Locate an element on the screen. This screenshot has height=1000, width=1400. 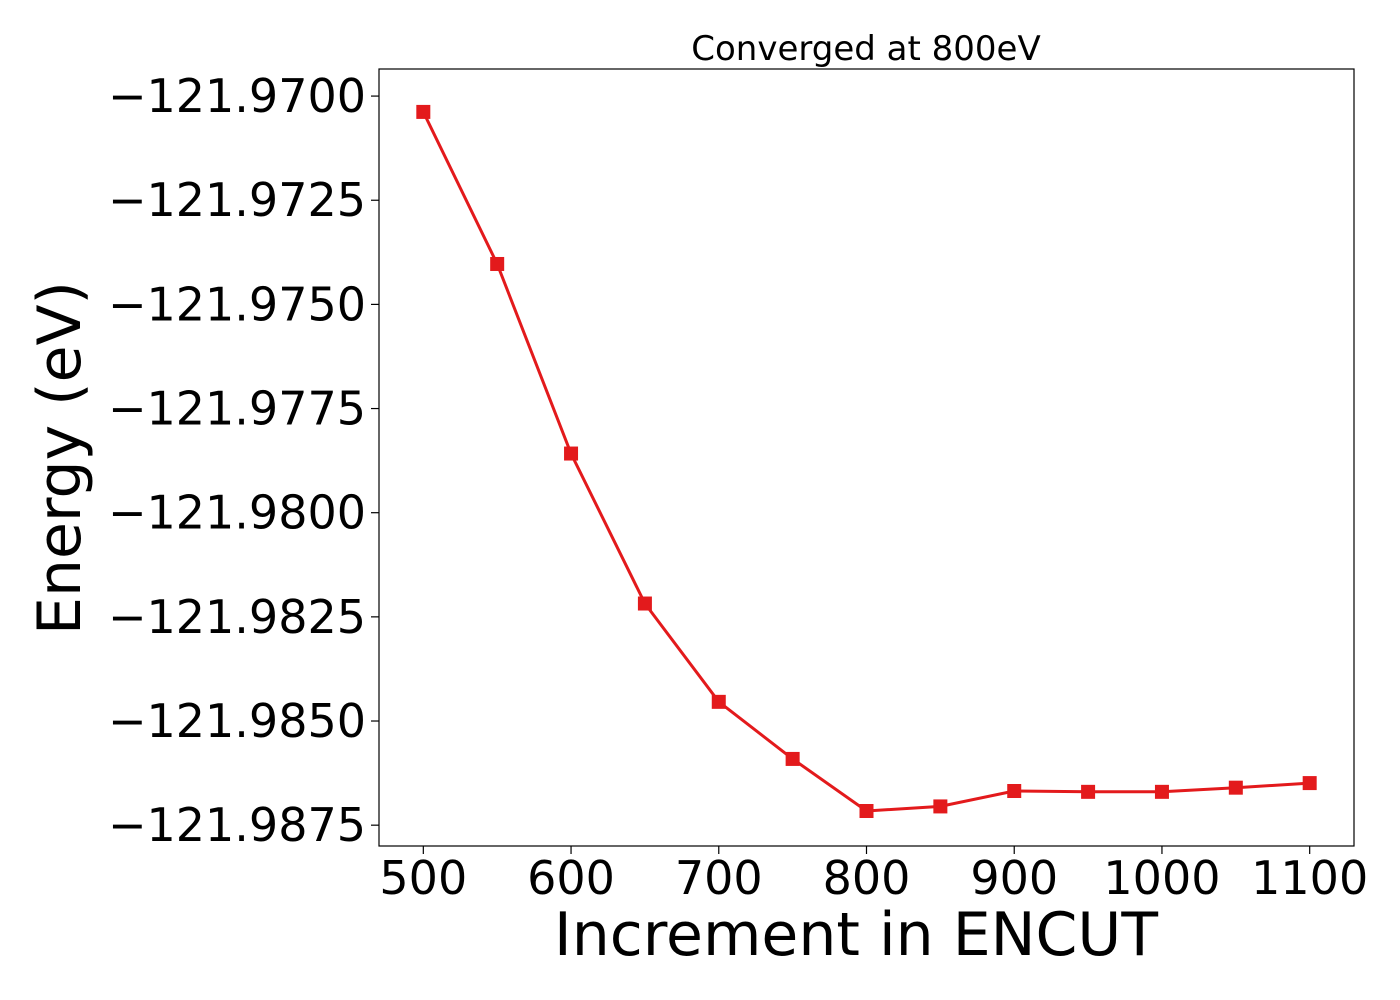
x-tick-label: 1100 is located at coordinates (1309, 878).